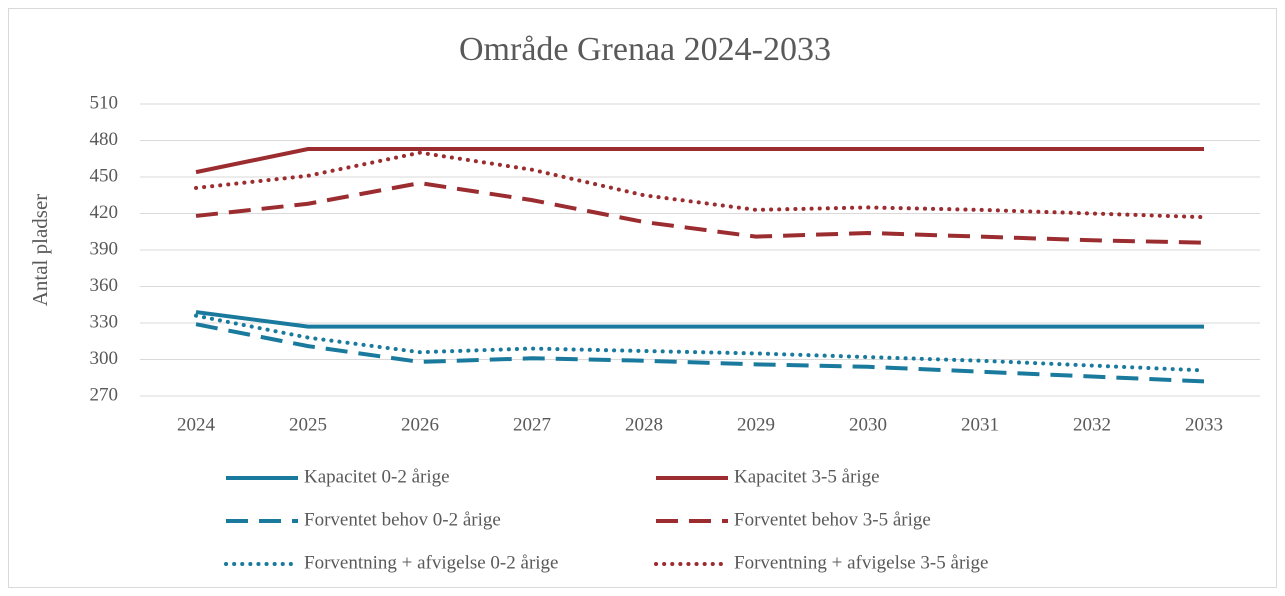  Describe the element at coordinates (1092, 424) in the screenshot. I see `x-tick-label: 2032` at that location.